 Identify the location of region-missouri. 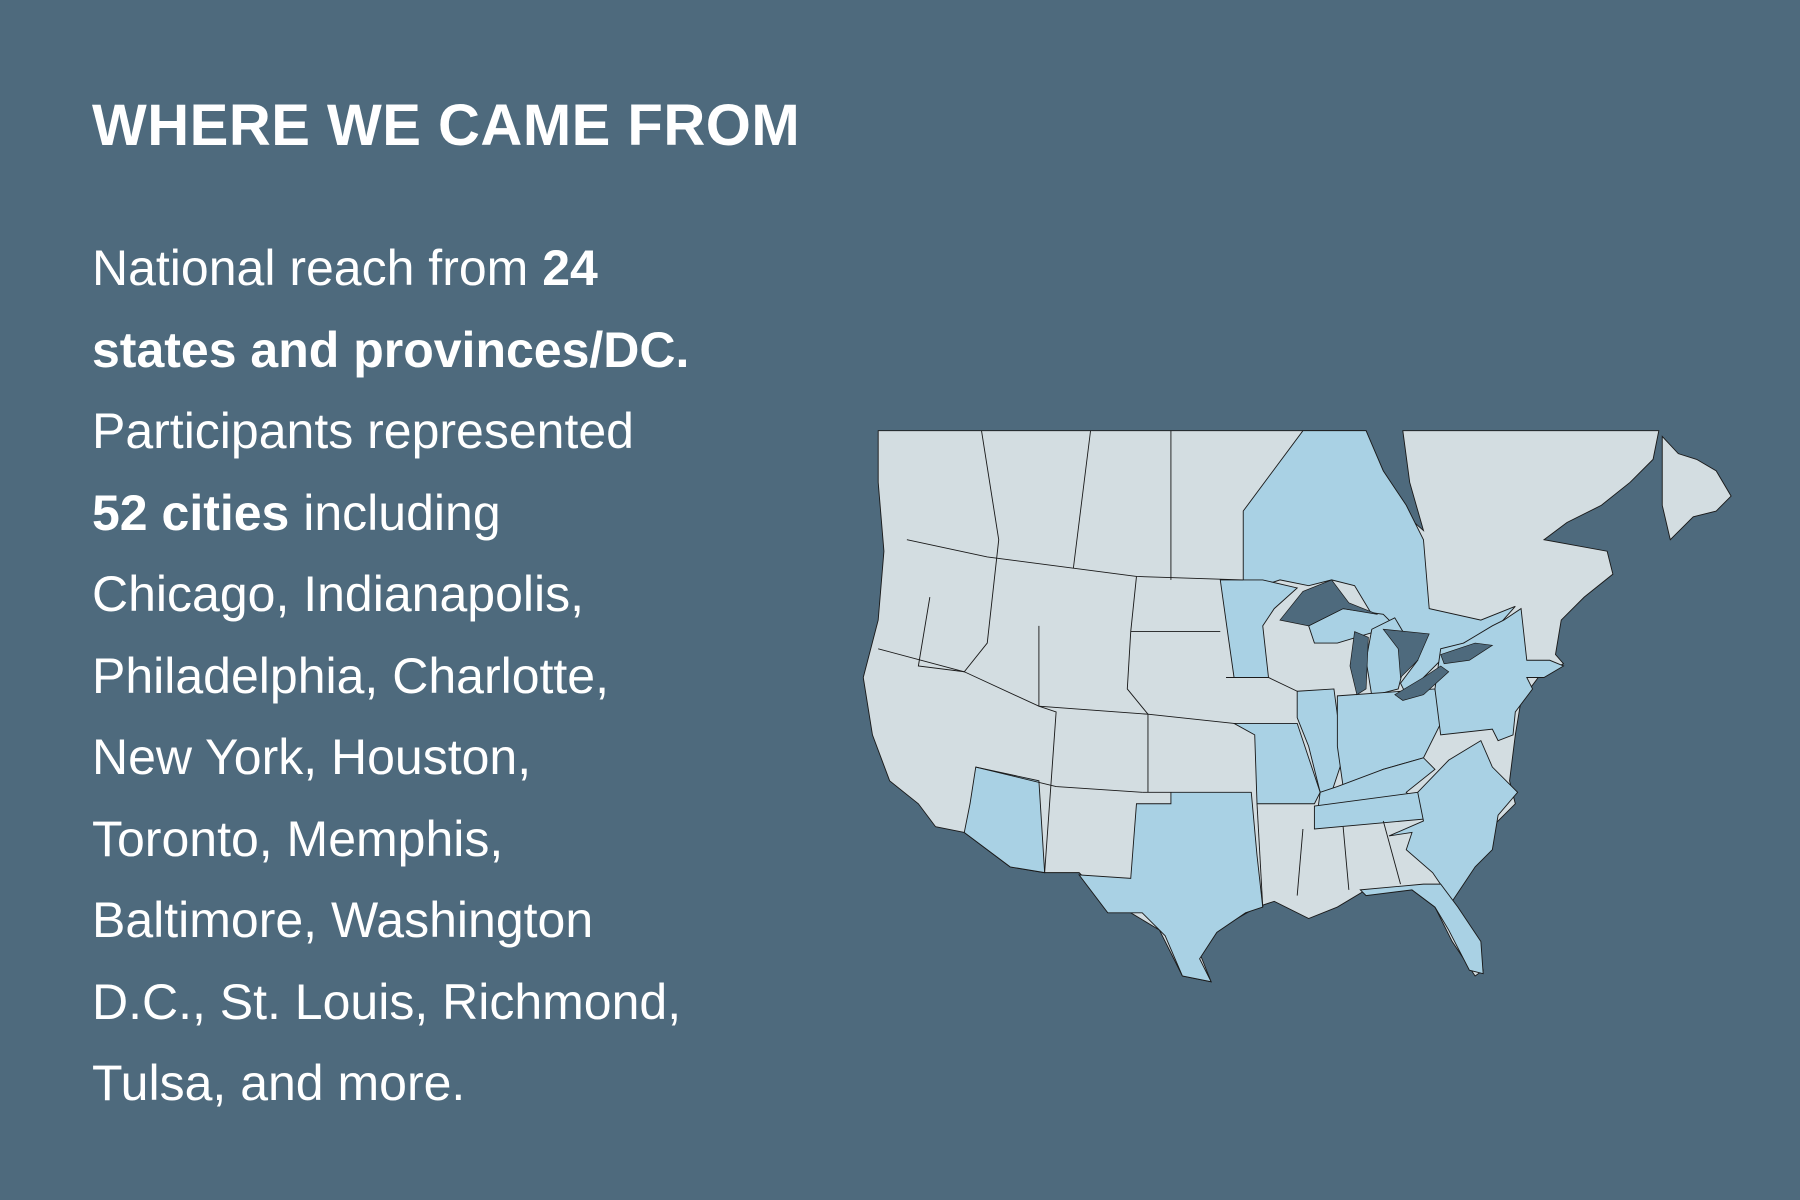
(1276, 763).